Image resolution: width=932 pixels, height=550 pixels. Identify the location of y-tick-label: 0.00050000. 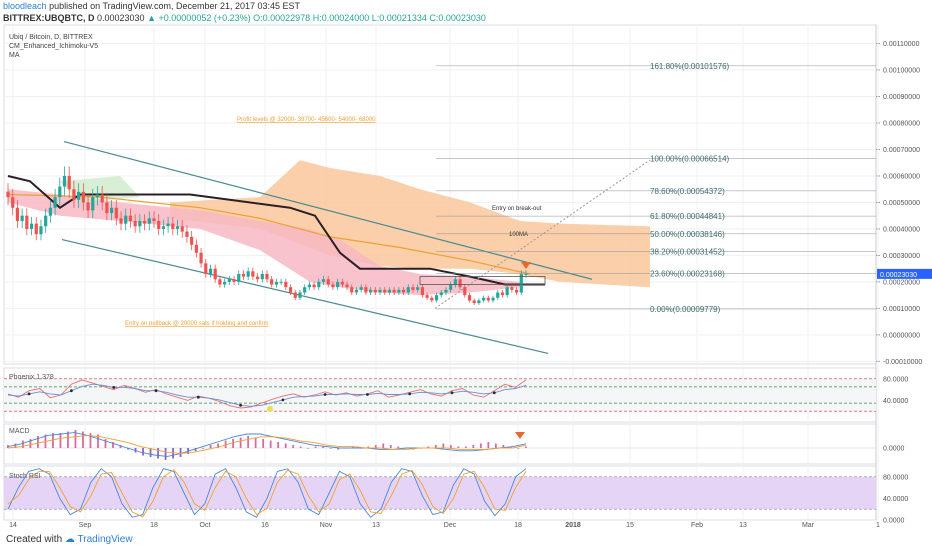
(901, 203).